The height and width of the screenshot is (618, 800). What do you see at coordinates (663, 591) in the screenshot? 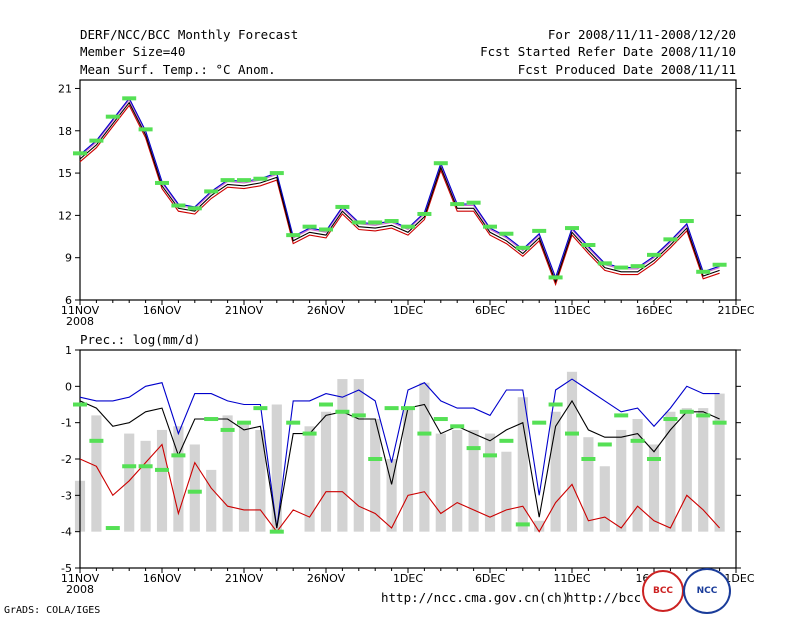
I see `bcc-logo-text: BCC` at bounding box center [663, 591].